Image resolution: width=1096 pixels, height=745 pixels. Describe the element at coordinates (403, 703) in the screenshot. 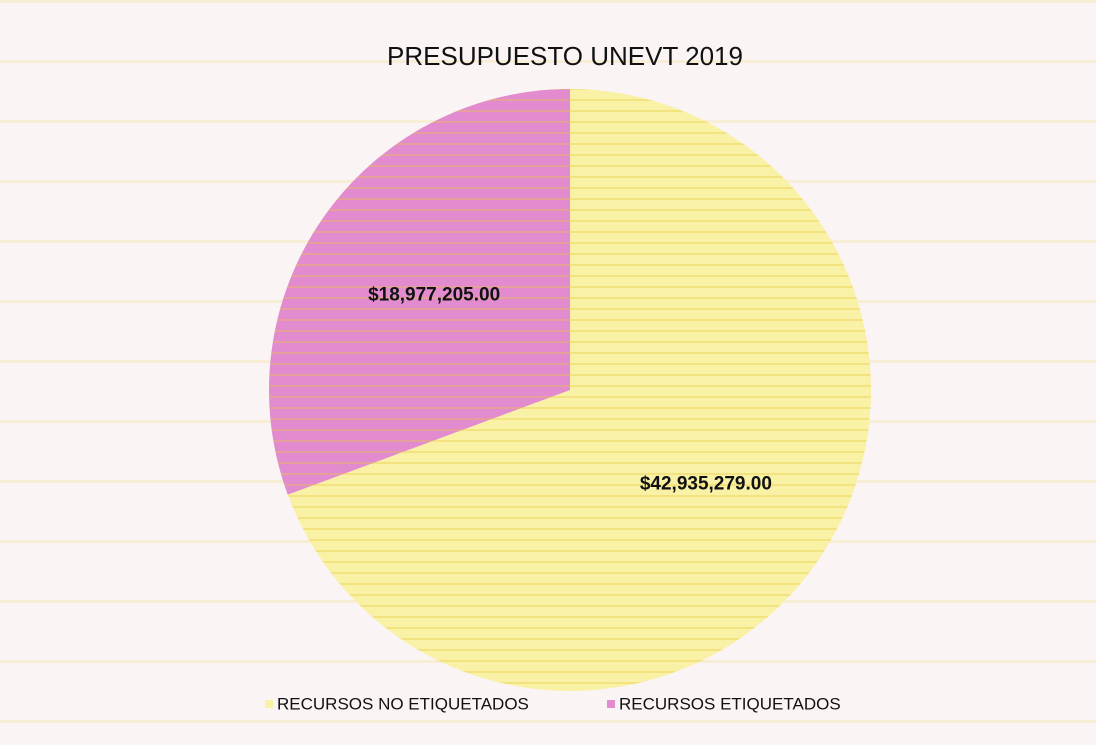

I see `legend-label: RECURSOS NO ETIQUETADOS` at that location.